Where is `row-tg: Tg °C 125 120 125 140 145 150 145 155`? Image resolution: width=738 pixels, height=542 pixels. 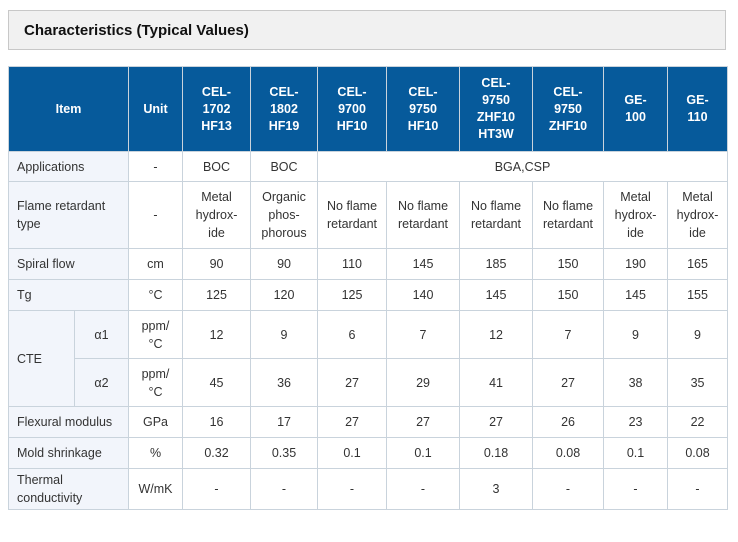 row-tg: Tg °C 125 120 125 140 145 150 145 155 is located at coordinates (368, 295).